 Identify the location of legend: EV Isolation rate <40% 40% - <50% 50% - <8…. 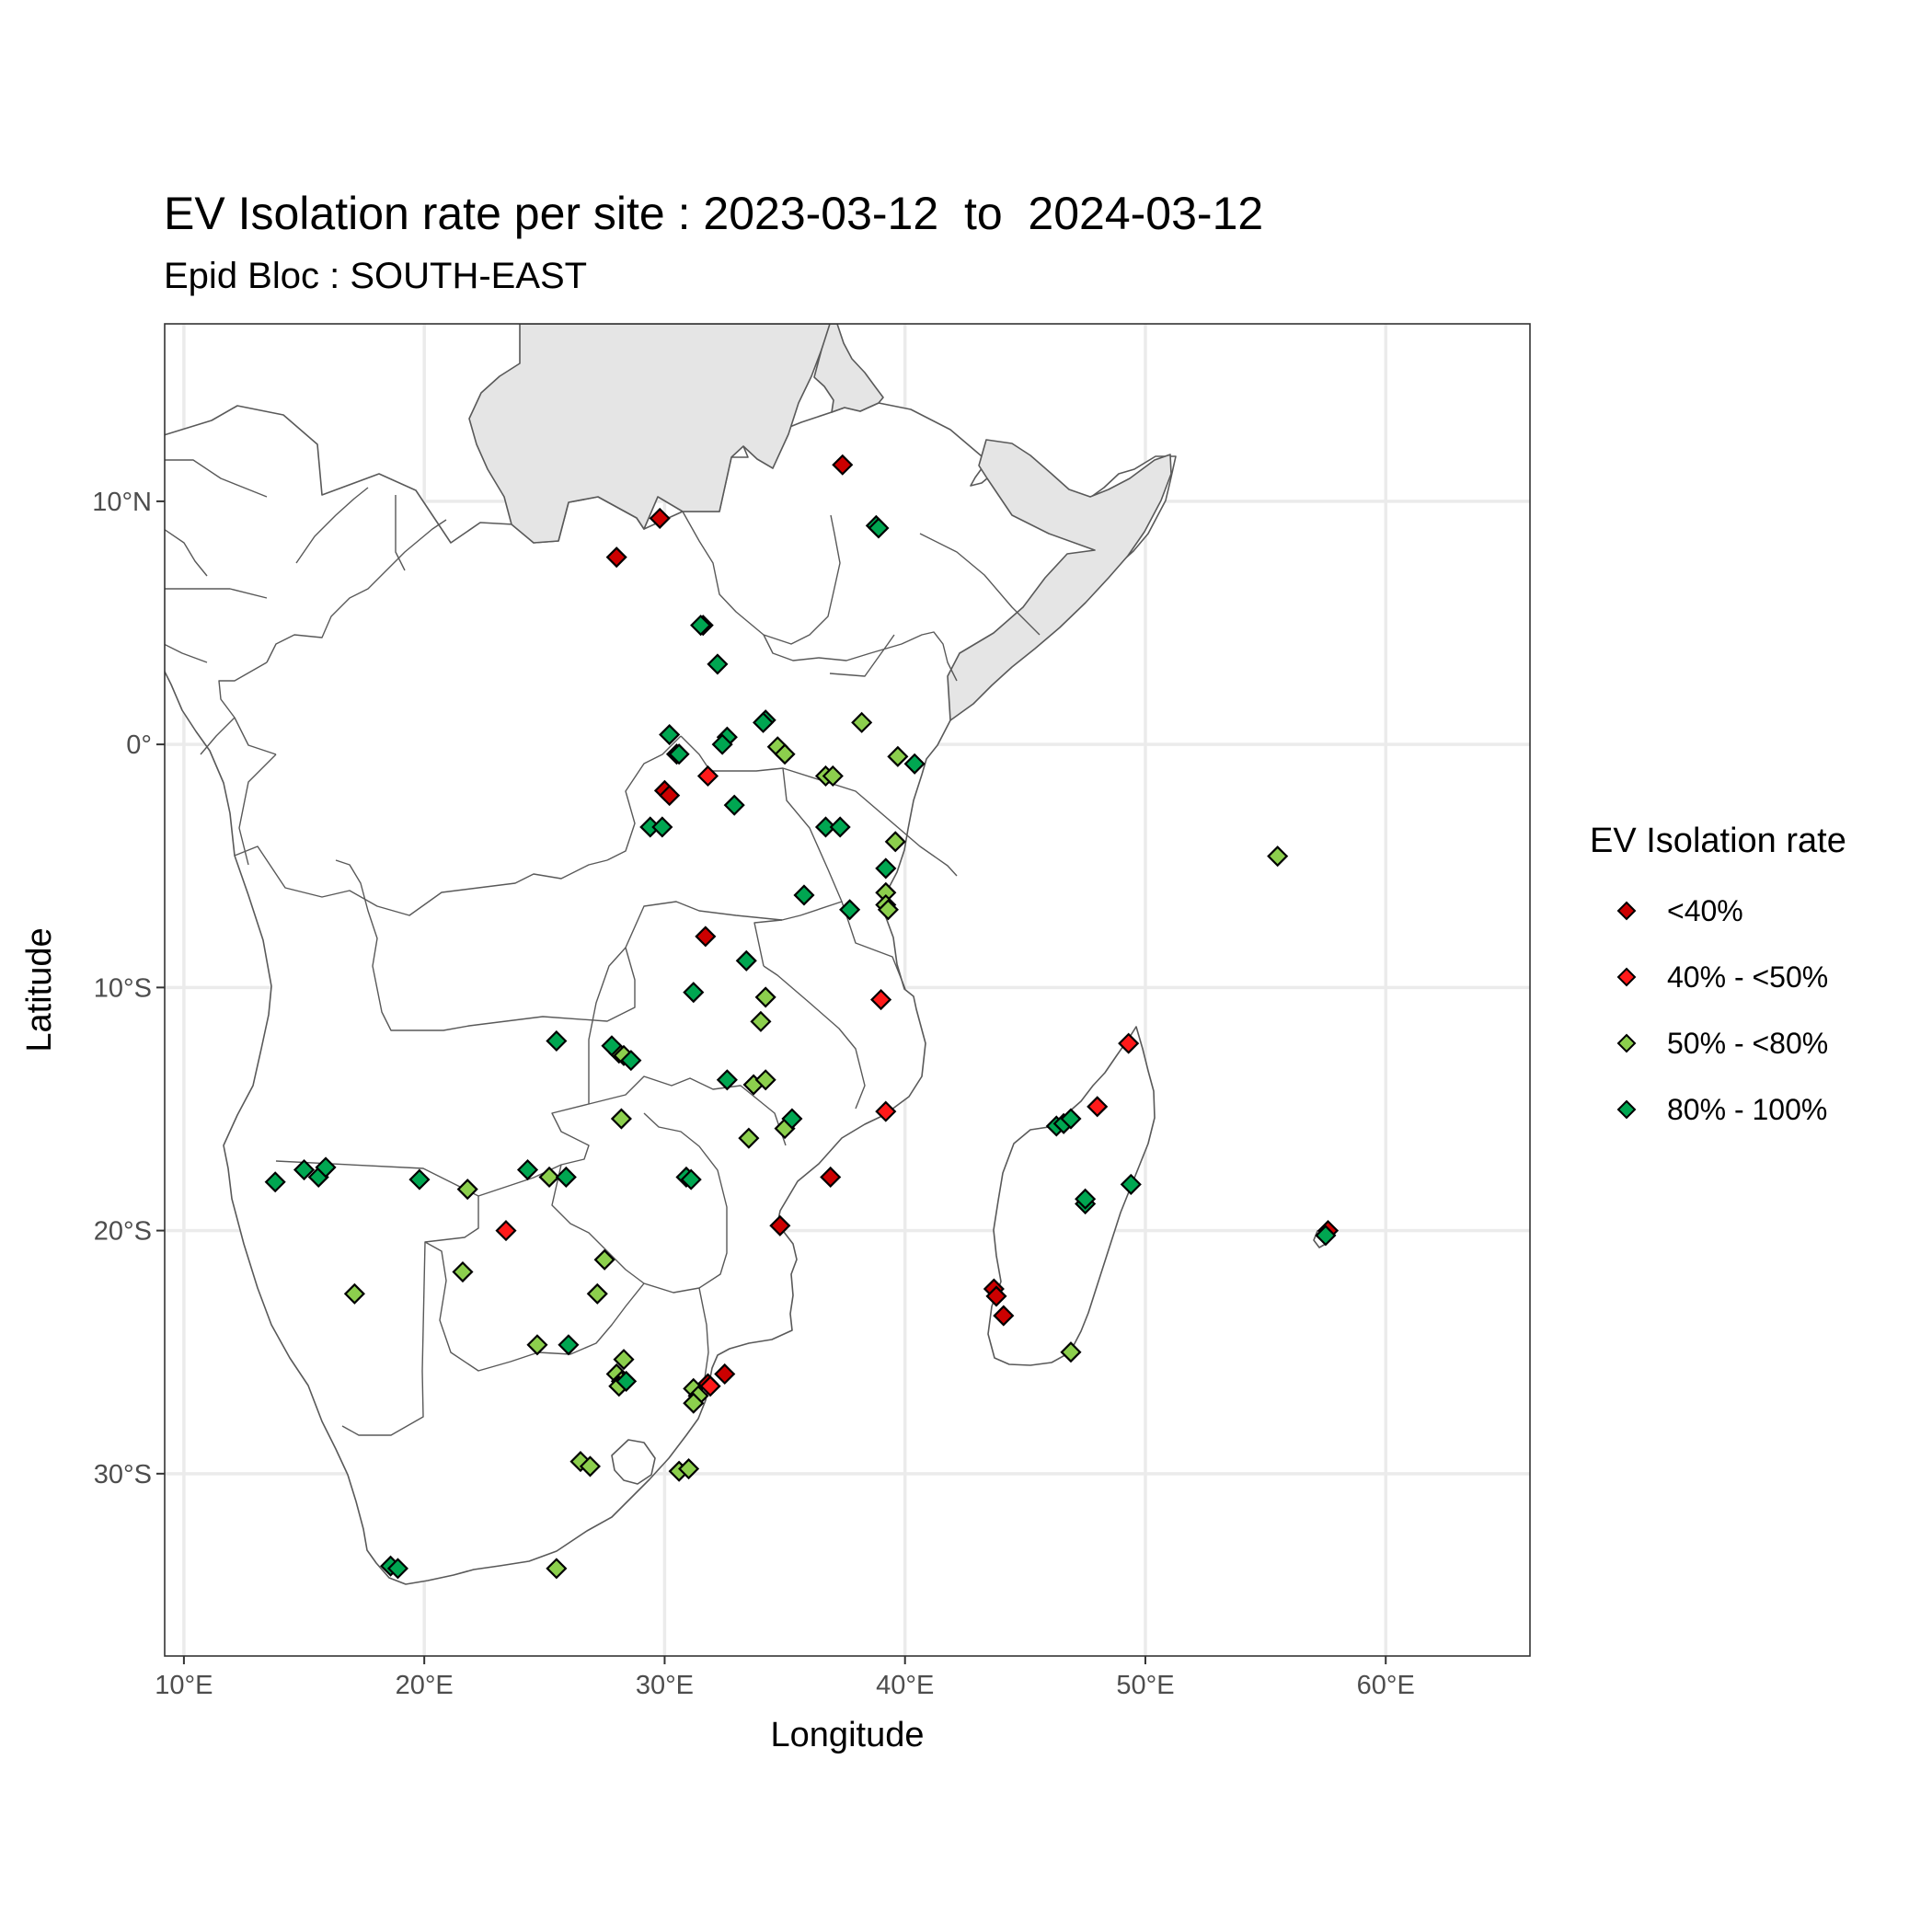
(1718, 982).